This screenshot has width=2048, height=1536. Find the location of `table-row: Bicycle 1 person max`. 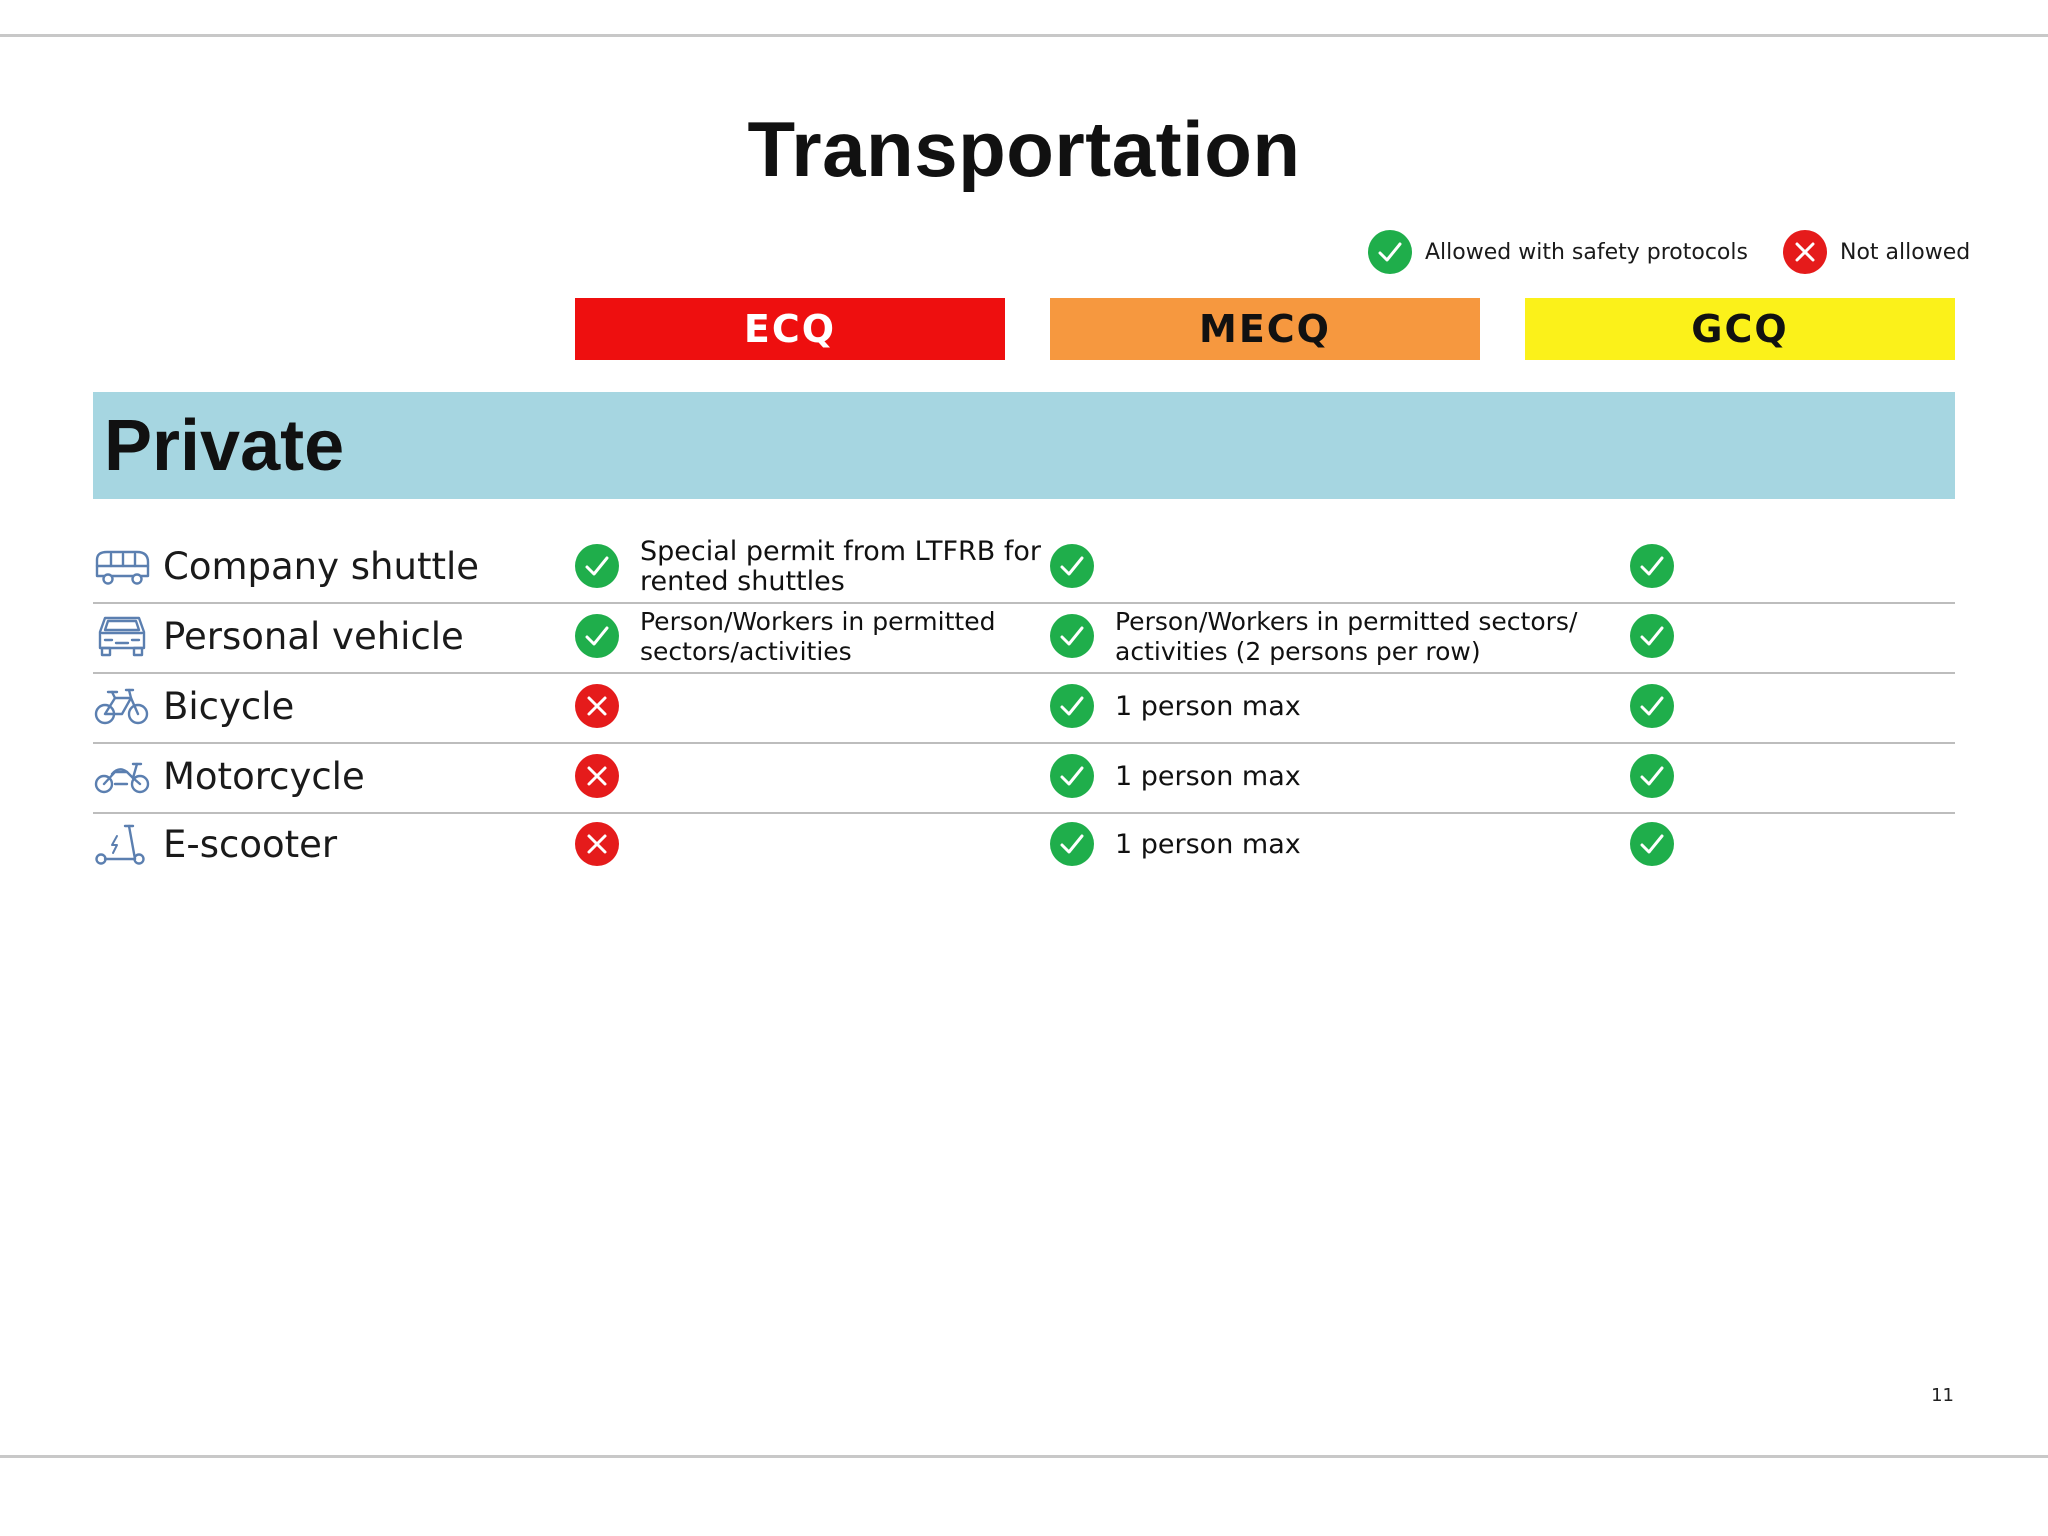

table-row: Bicycle 1 person max is located at coordinates (1024, 708).